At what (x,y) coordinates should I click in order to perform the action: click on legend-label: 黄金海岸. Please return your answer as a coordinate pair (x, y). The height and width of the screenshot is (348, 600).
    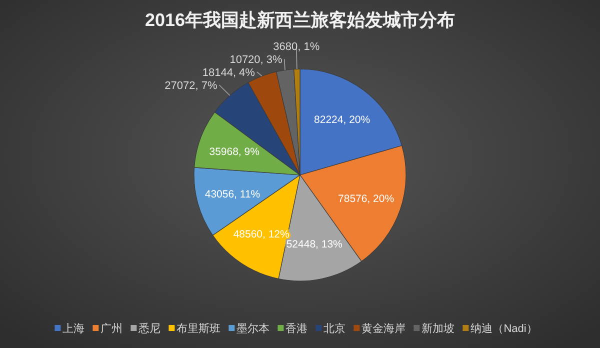
    Looking at the image, I should click on (384, 328).